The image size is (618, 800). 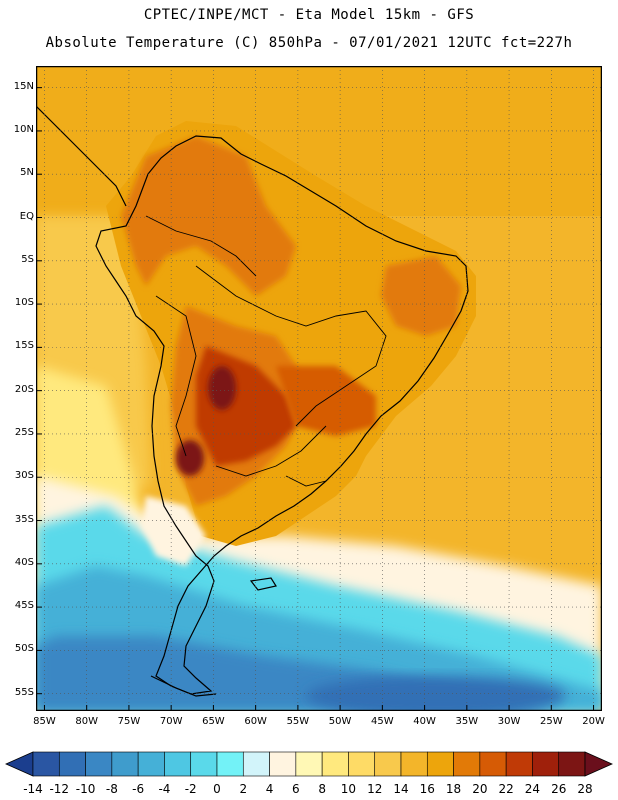 I want to click on field-patagonia-cool, so click(x=173, y=531).